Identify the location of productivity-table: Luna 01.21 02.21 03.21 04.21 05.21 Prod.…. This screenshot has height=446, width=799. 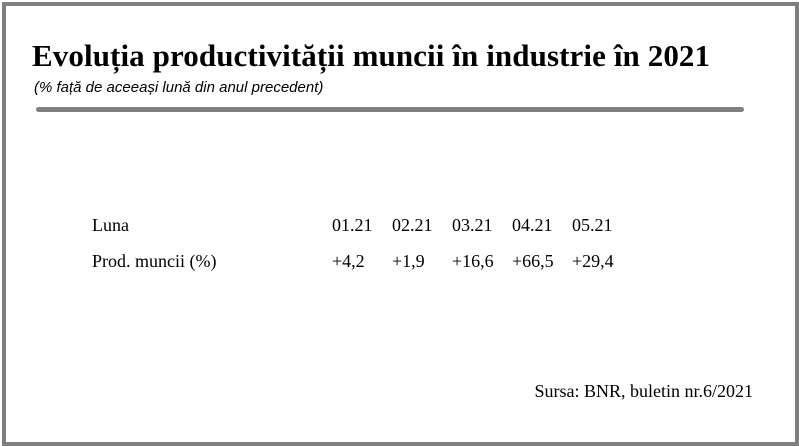
(360, 243).